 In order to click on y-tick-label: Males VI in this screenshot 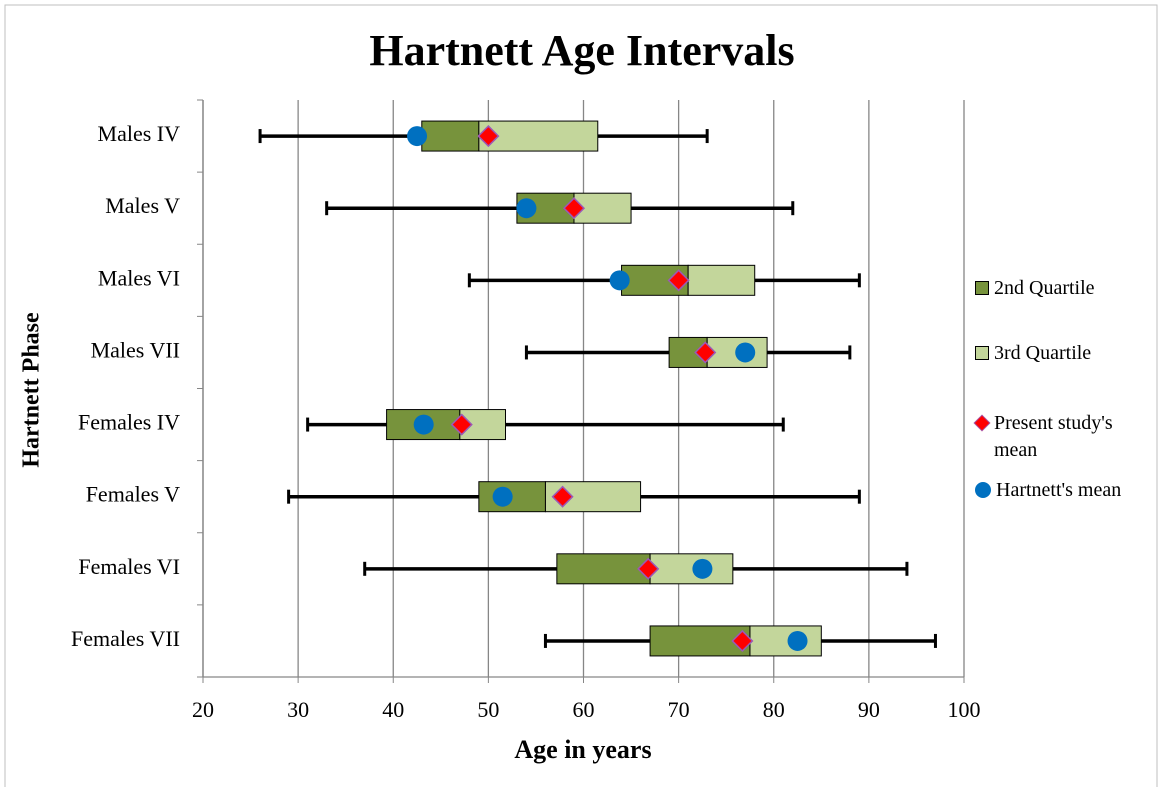, I will do `click(139, 277)`.